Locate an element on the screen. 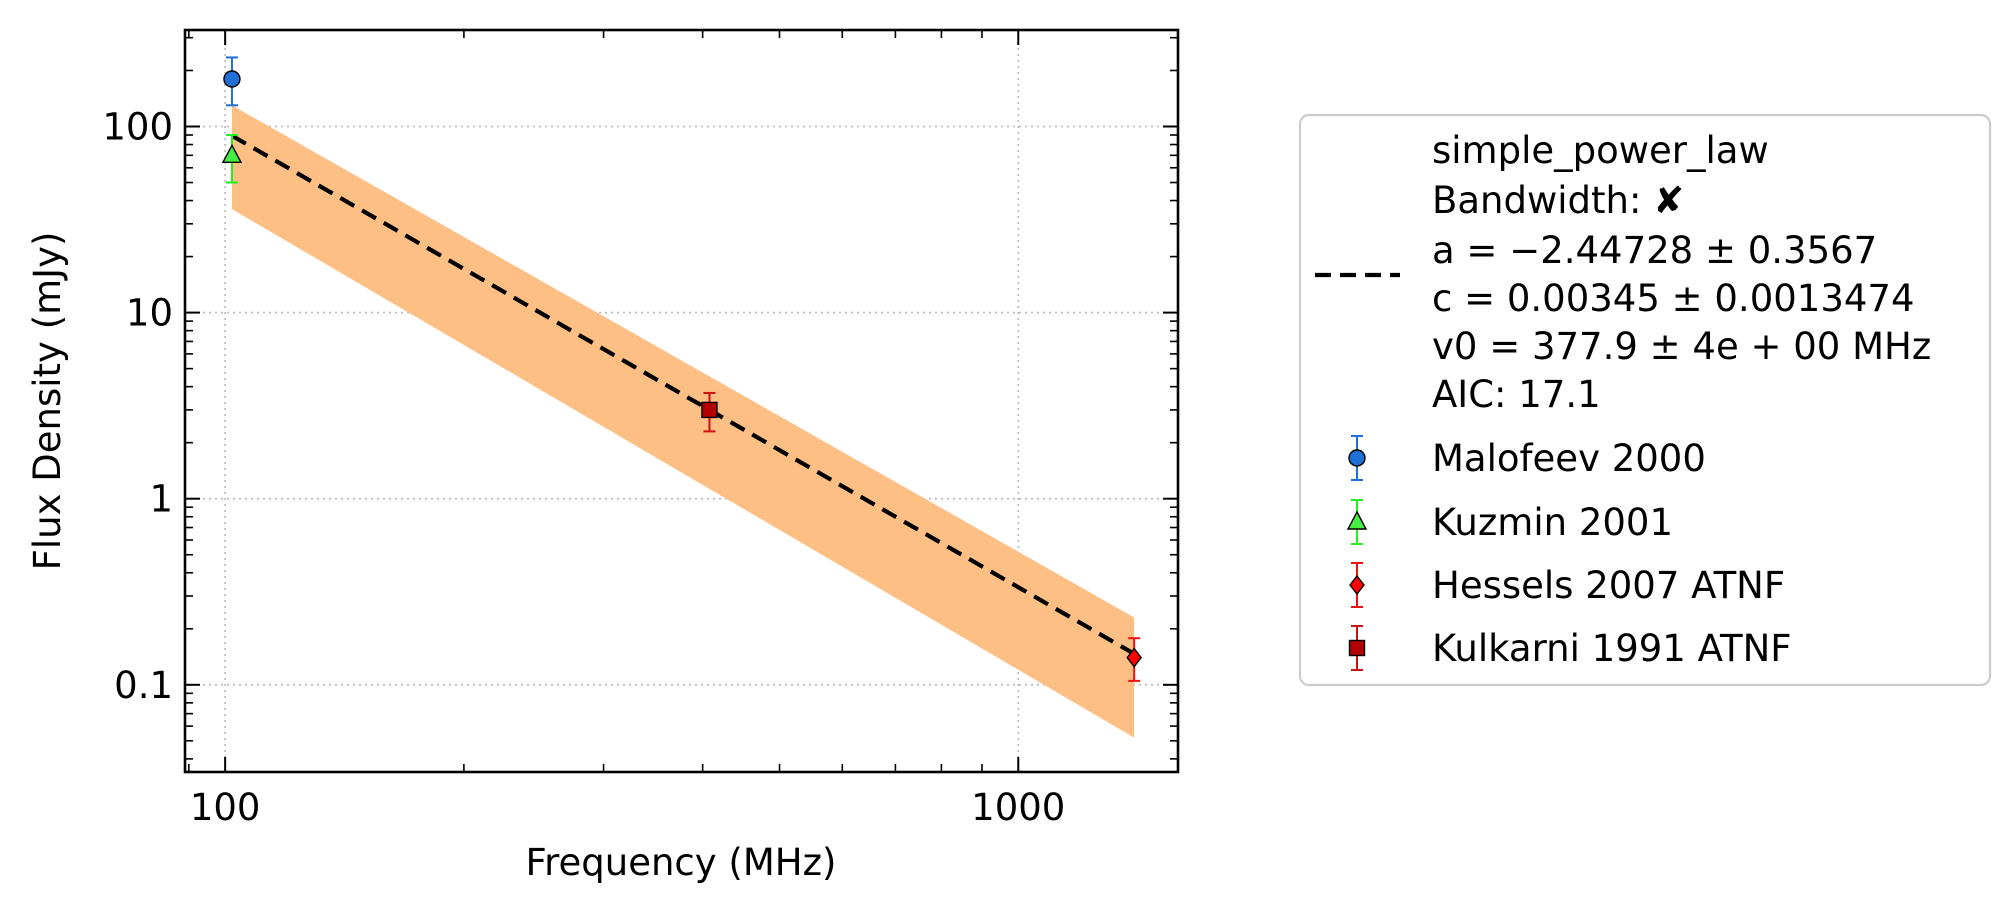 The image size is (2015, 914). legend-marker-kulkarni-1991-atnf is located at coordinates (1357, 648).